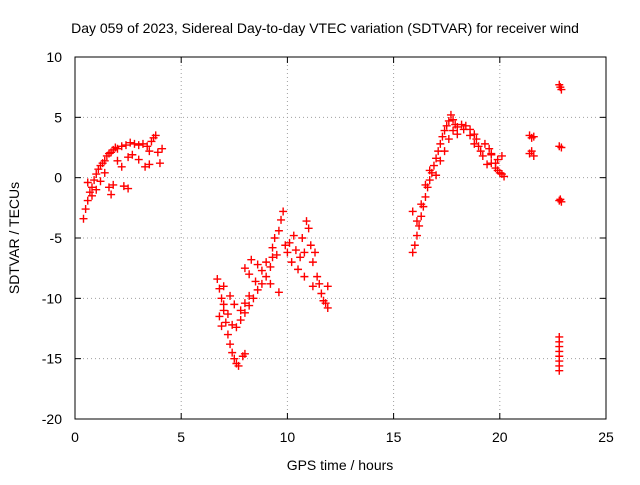 The width and height of the screenshot is (640, 485). What do you see at coordinates (54, 57) in the screenshot?
I see `y-tick-label: 10` at bounding box center [54, 57].